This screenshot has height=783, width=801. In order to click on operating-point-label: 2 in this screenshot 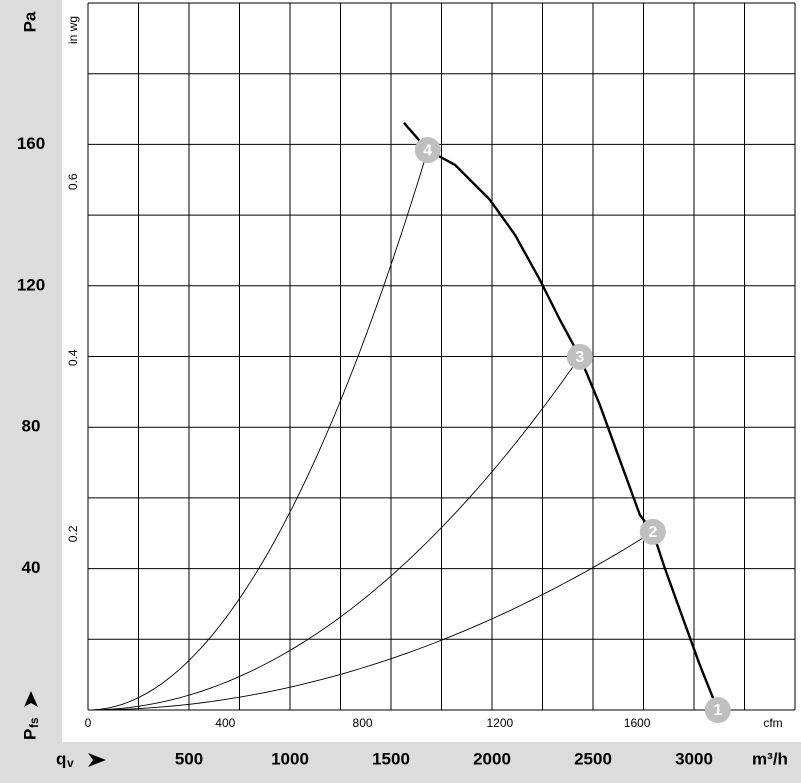, I will do `click(652, 532)`.